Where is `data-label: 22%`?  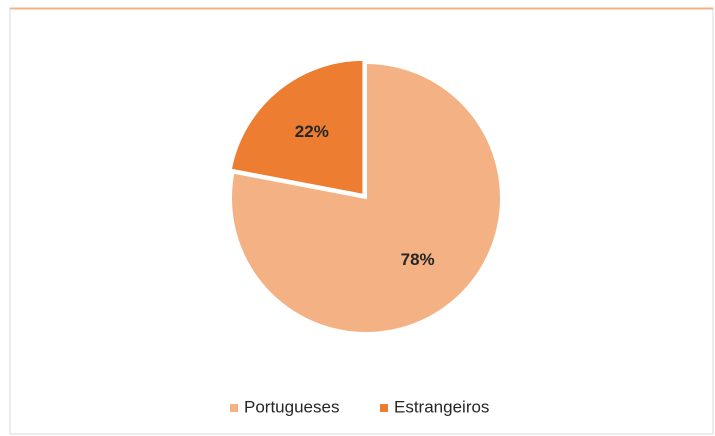
data-label: 22% is located at coordinates (312, 131).